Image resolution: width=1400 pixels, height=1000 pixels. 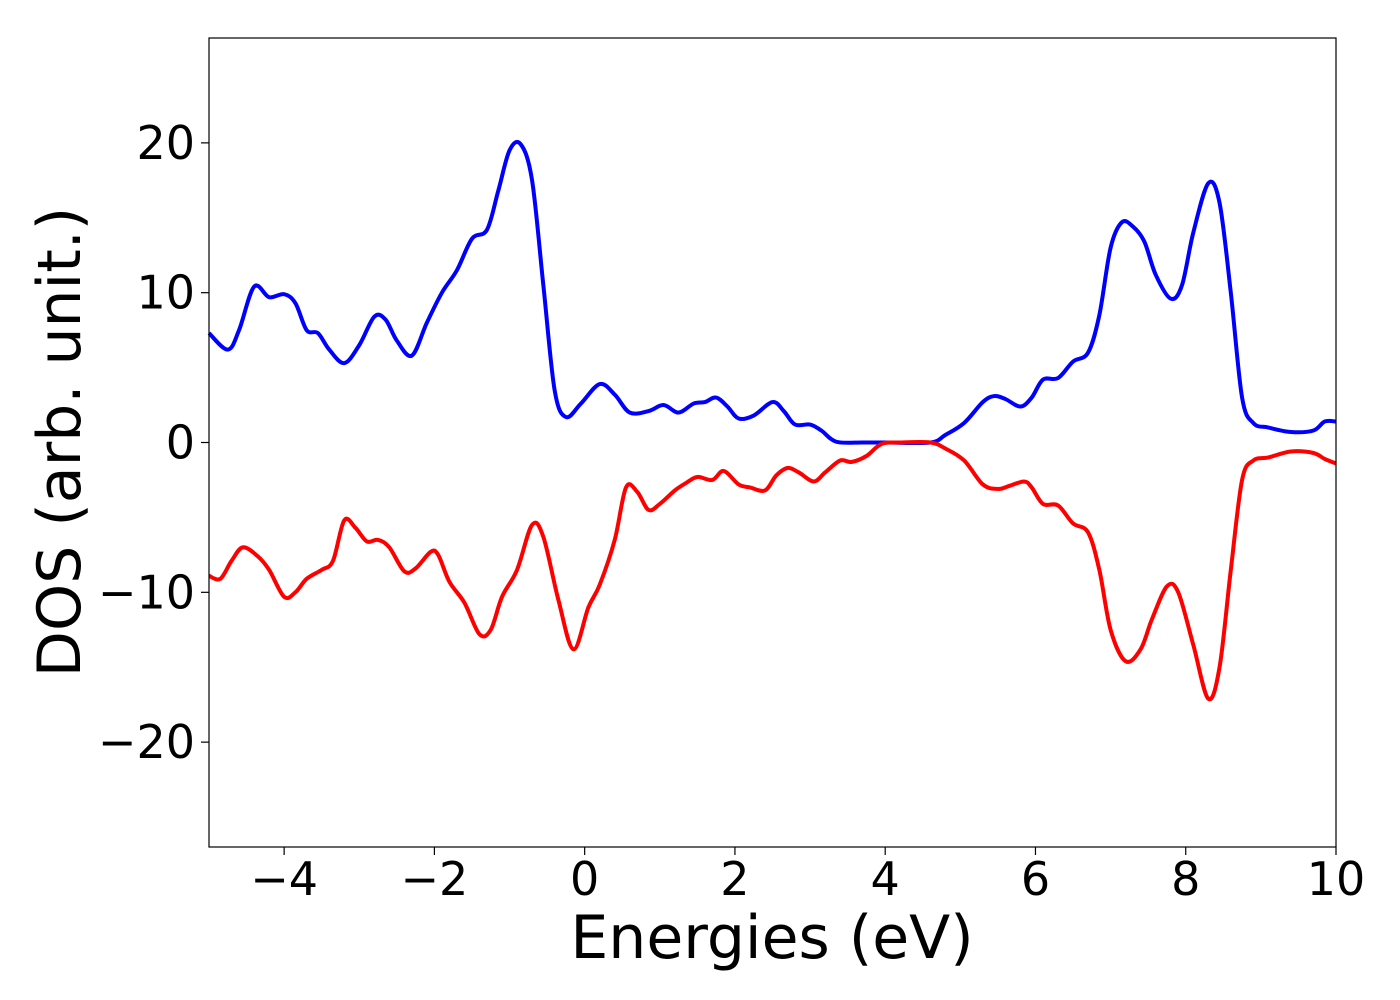 I want to click on x-tick-label: −4, so click(x=284, y=879).